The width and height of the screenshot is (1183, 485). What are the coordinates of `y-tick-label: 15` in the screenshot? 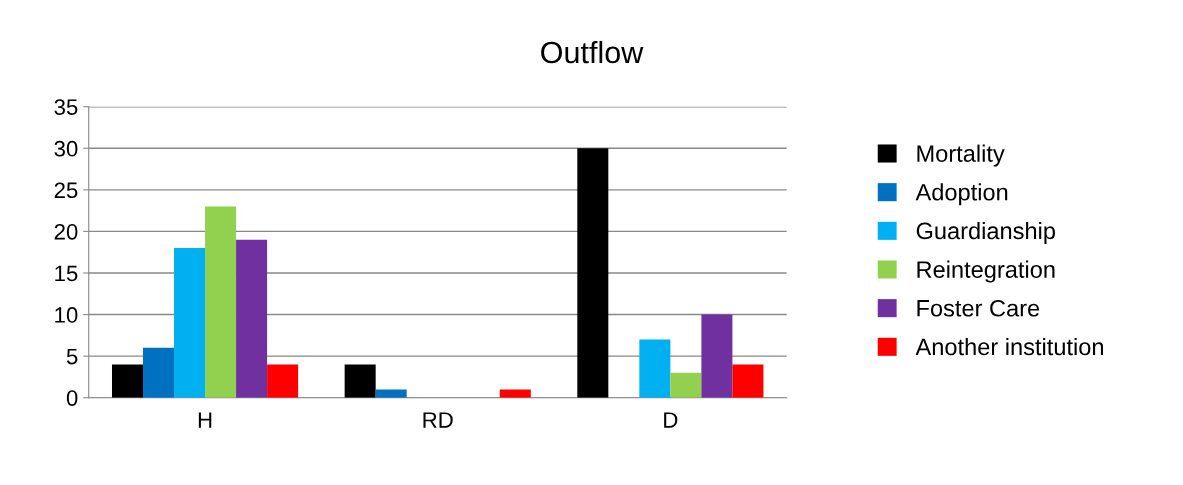 It's located at (66, 273).